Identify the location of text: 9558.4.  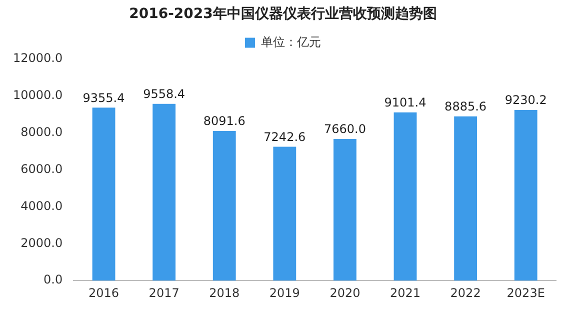
(164, 94).